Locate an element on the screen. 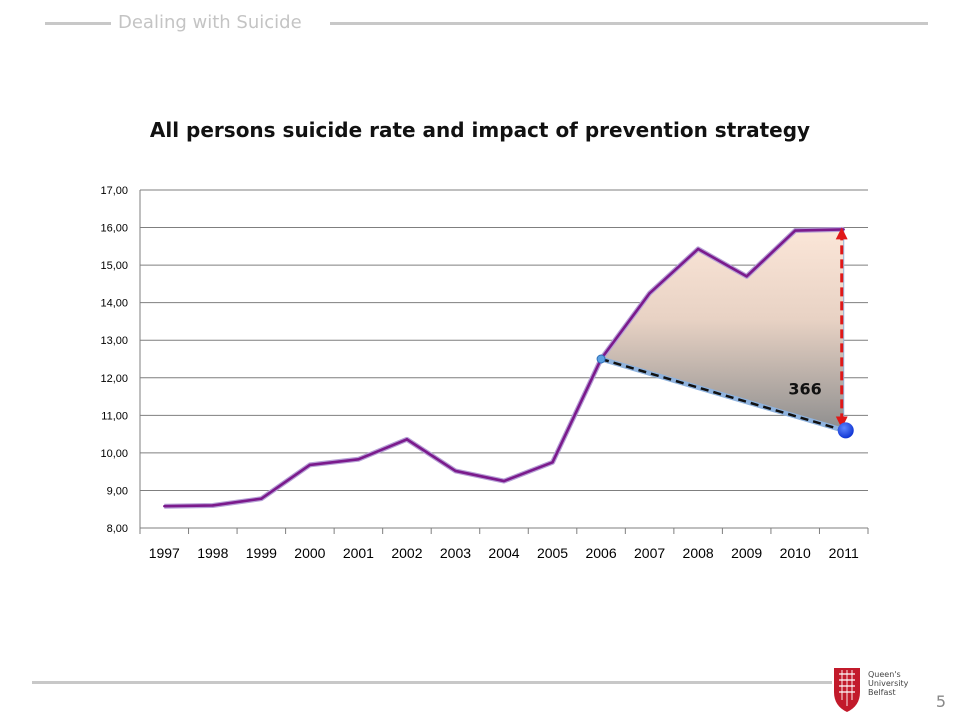 Image resolution: width=960 pixels, height=720 pixels. y-tick-label: 8,00 is located at coordinates (117, 529).